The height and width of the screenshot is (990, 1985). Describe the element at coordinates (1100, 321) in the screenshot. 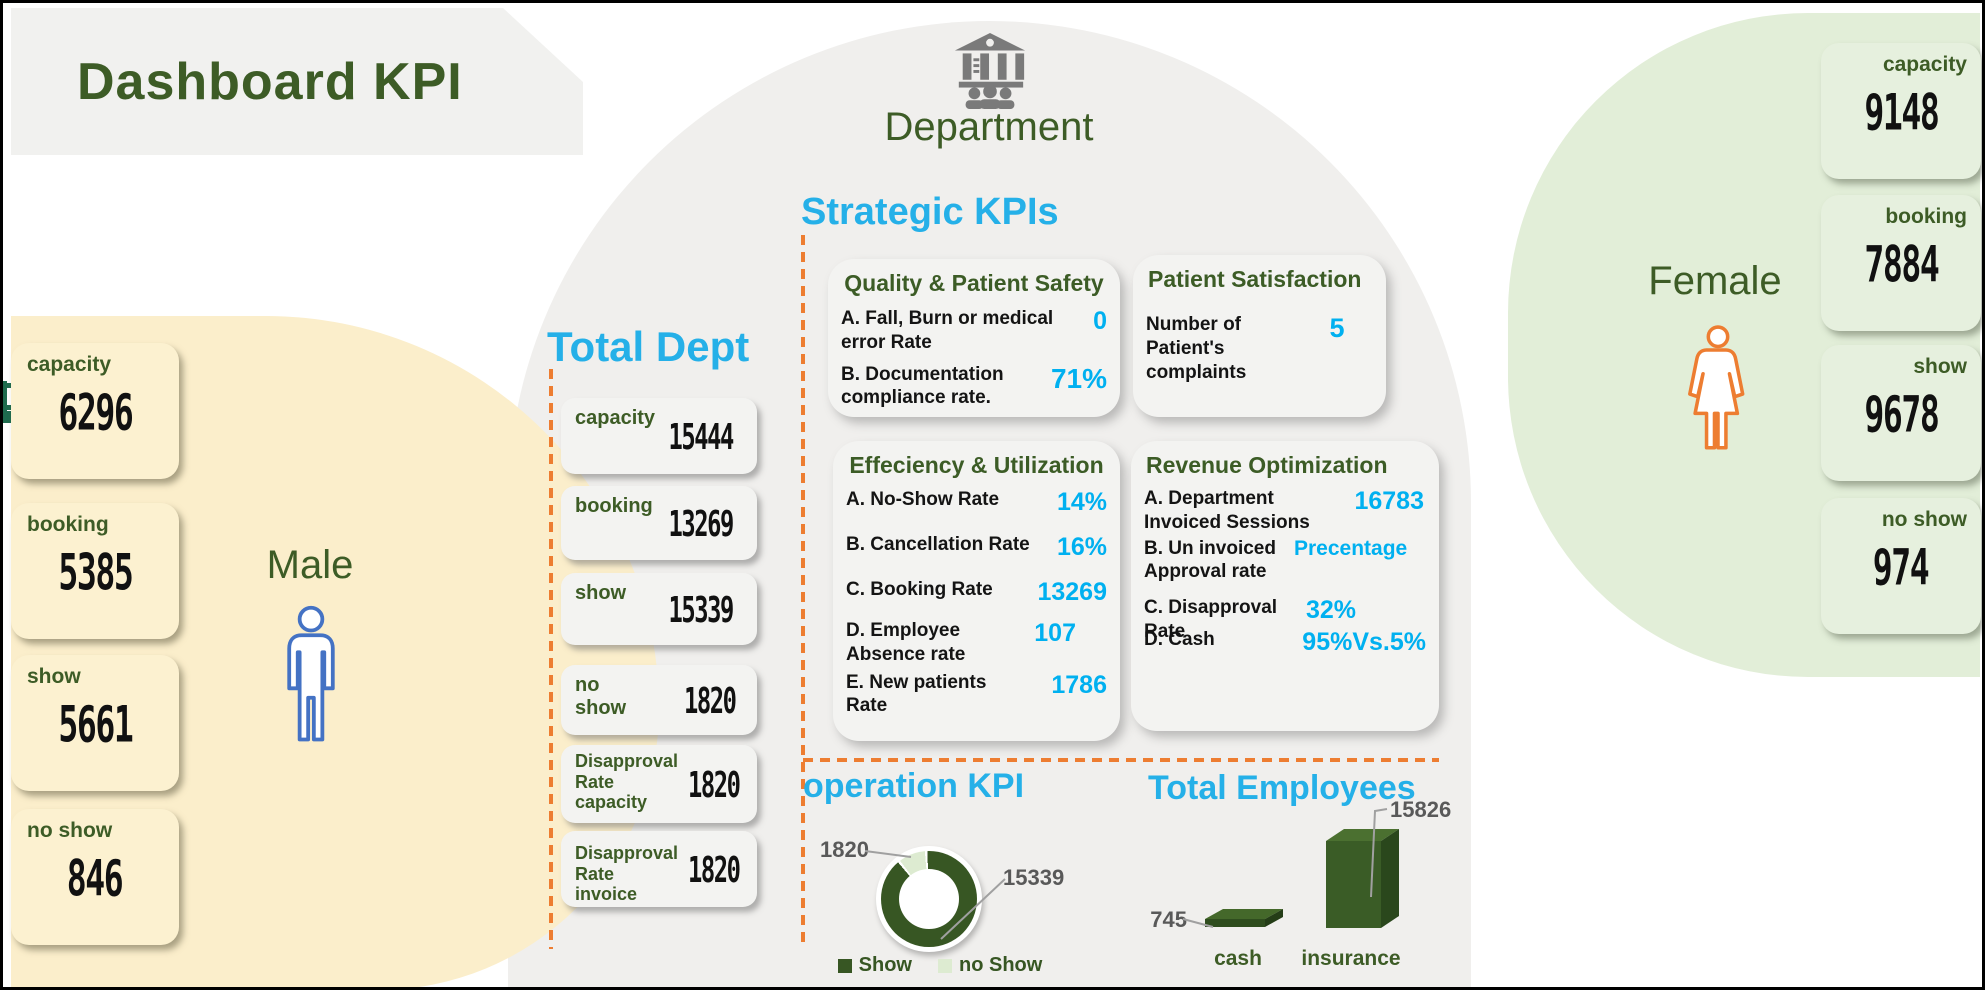

I see `kpi-value: 0` at that location.